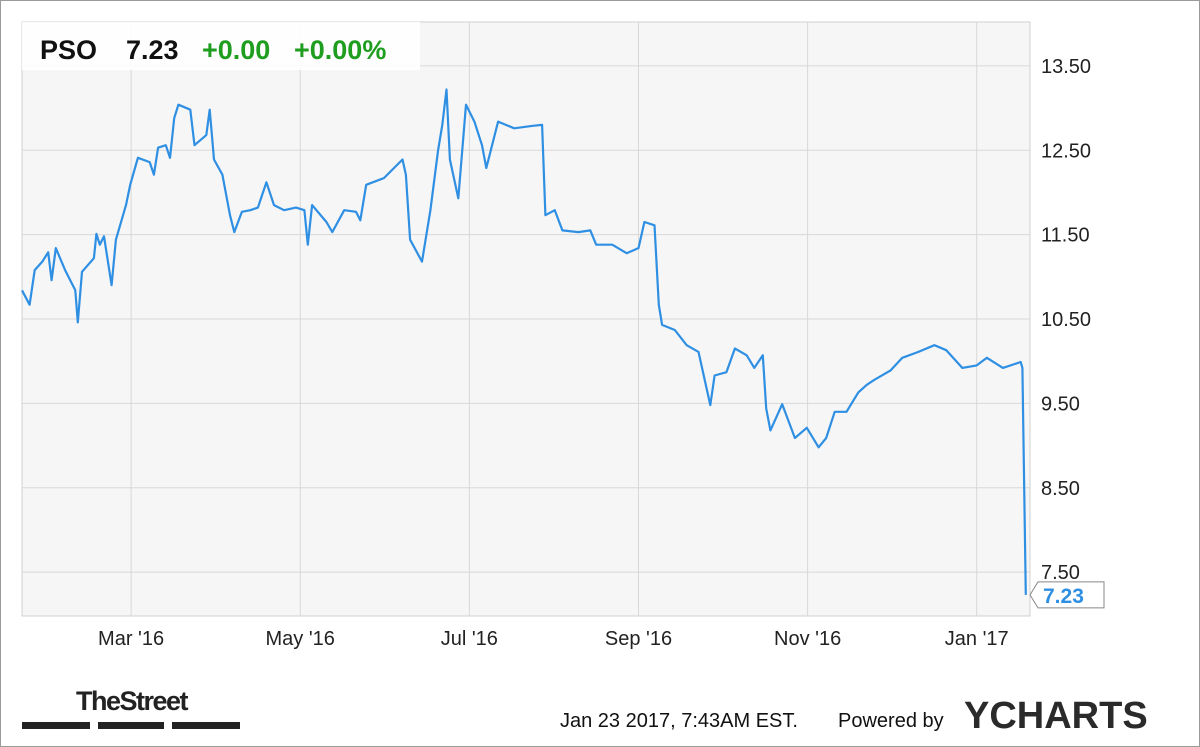 The width and height of the screenshot is (1200, 747). Describe the element at coordinates (891, 721) in the screenshot. I see `powered-by: Powered by` at that location.